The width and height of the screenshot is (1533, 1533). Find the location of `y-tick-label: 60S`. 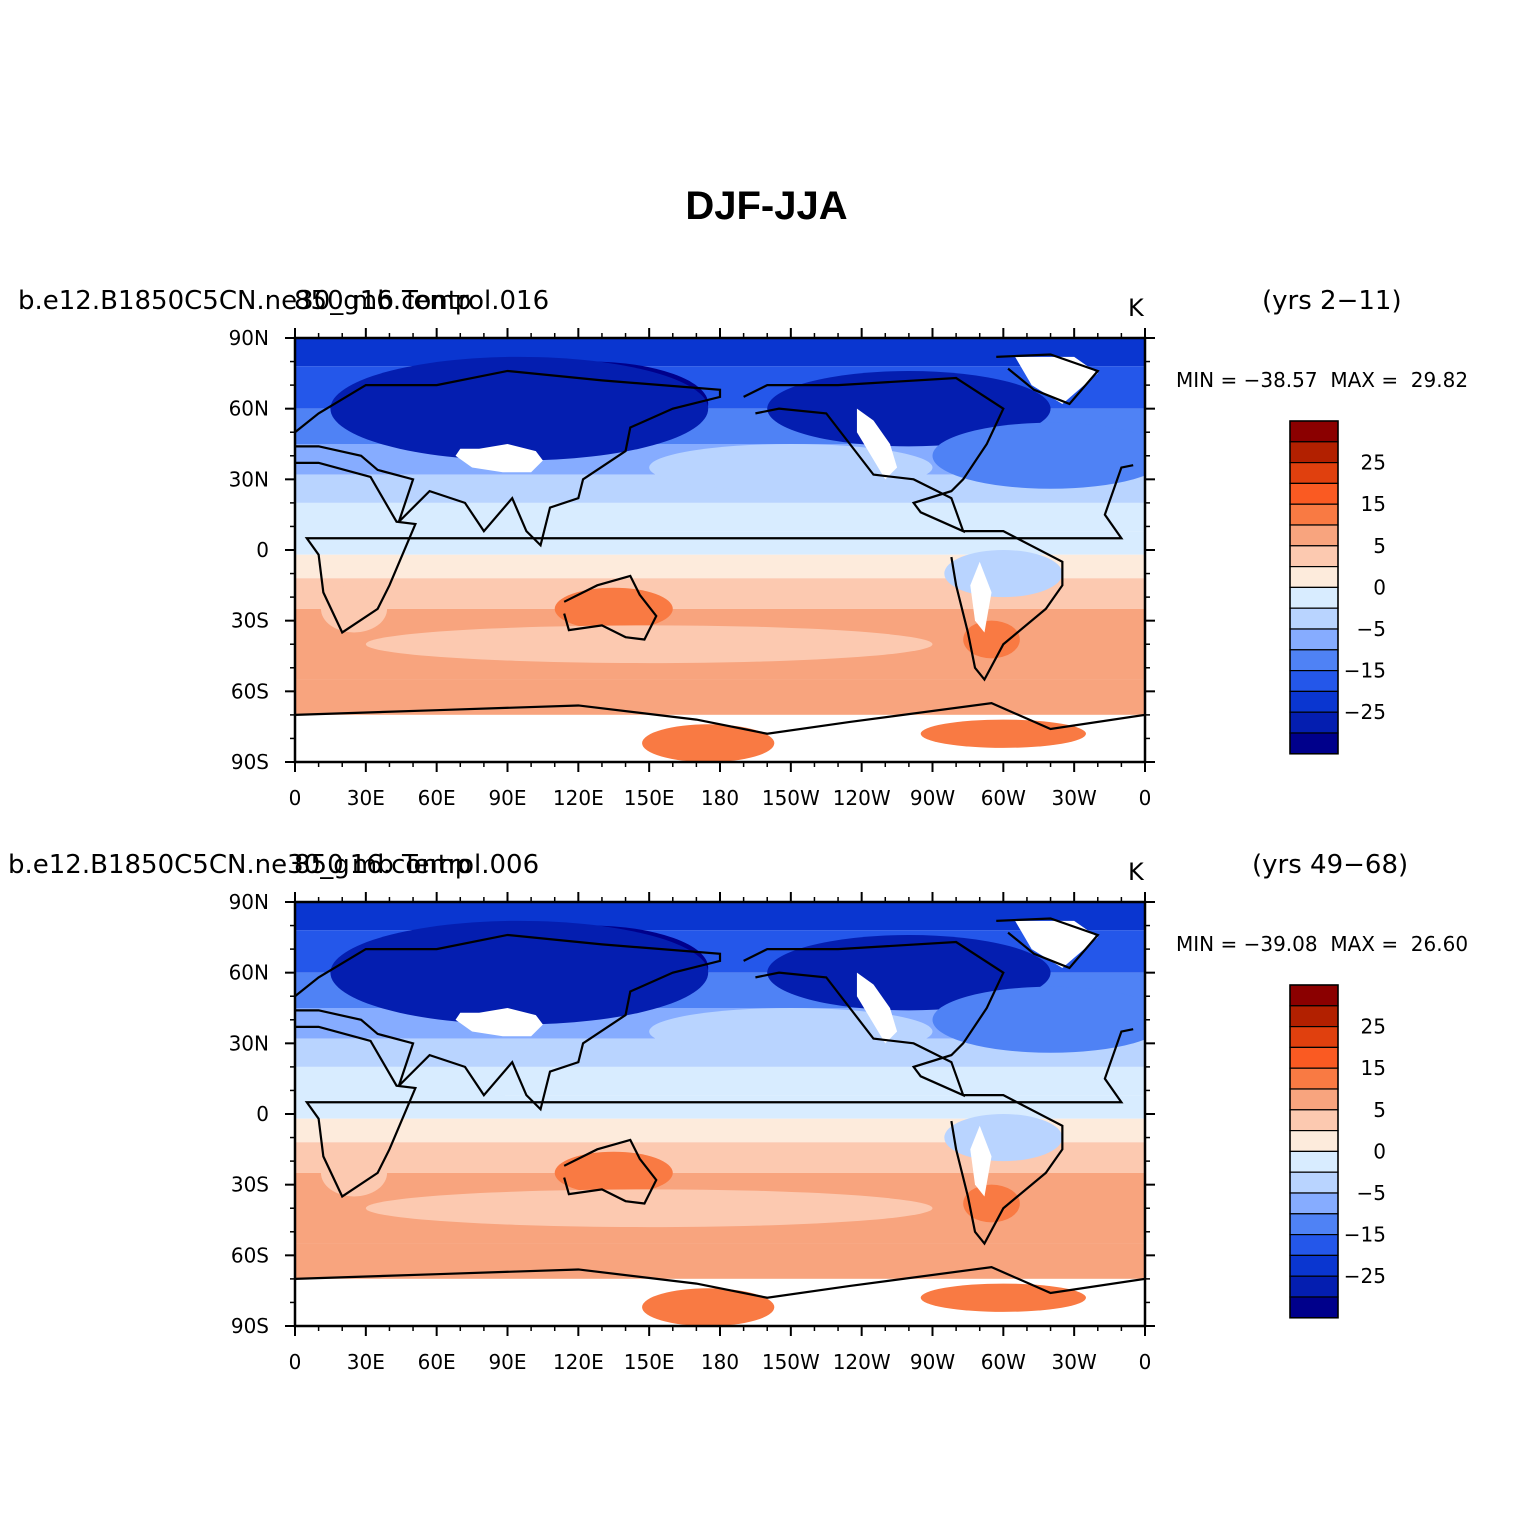

y-tick-label: 60S is located at coordinates (250, 1255).